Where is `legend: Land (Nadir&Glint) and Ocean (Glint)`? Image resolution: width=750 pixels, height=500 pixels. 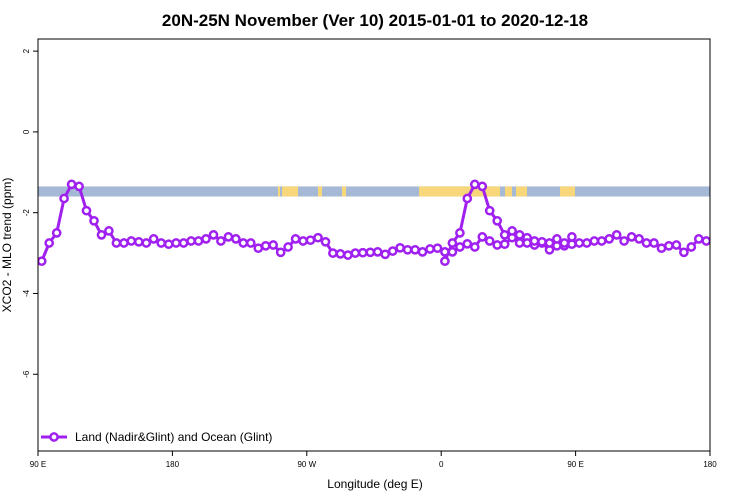 legend: Land (Nadir&Glint) and Ocean (Glint) is located at coordinates (156, 437).